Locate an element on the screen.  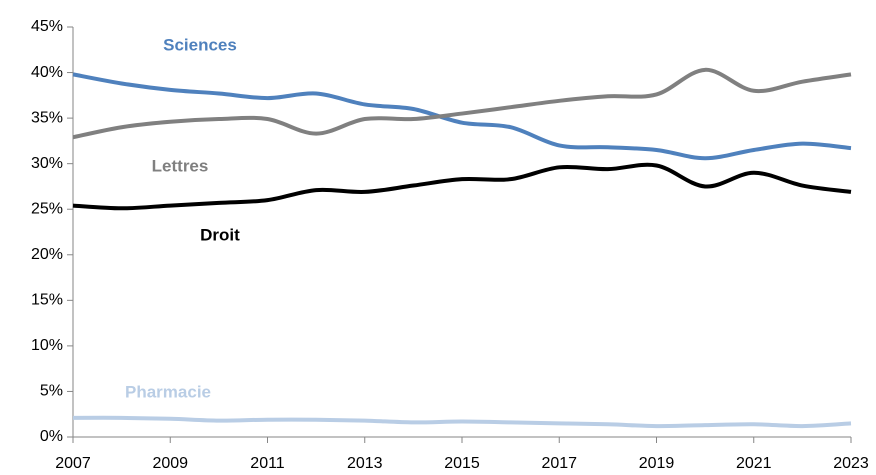
series-label: Lettres is located at coordinates (180, 165).